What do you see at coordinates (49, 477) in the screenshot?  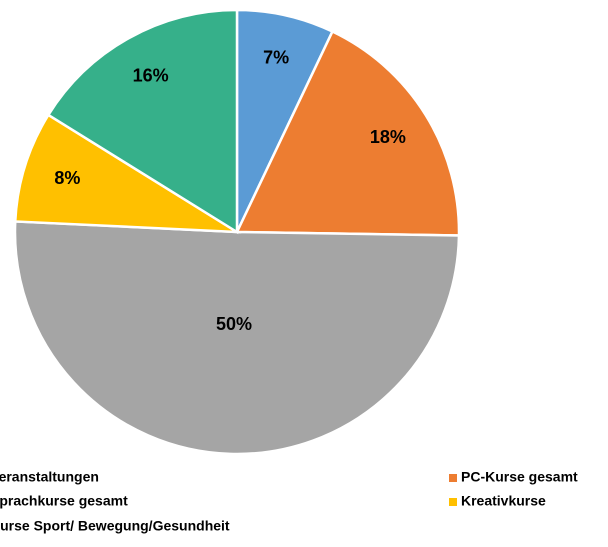 I see `legend-label: Veranstaltungen` at bounding box center [49, 477].